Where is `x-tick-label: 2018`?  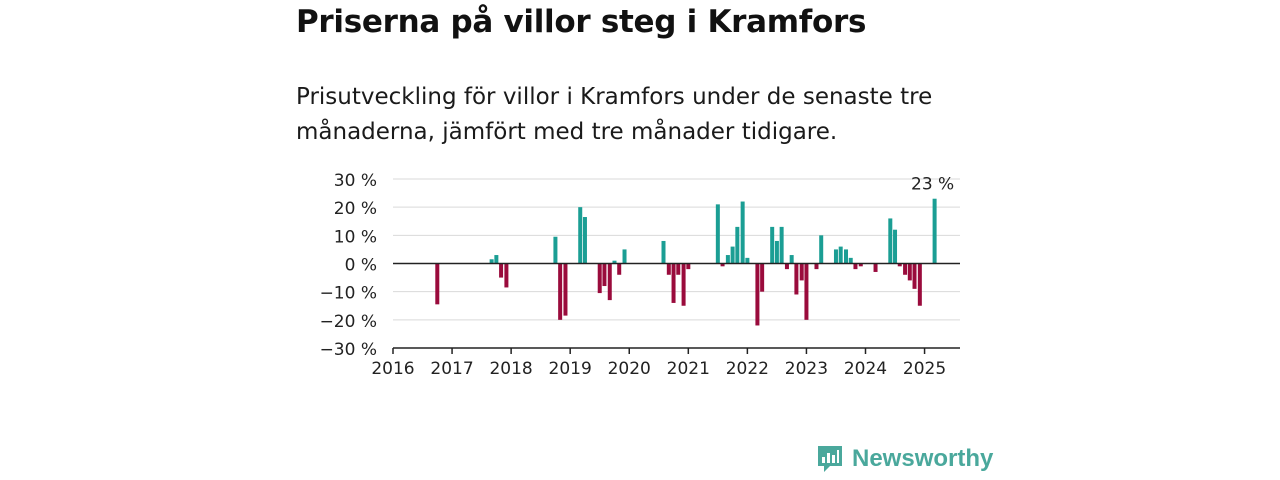 x-tick-label: 2018 is located at coordinates (510, 369).